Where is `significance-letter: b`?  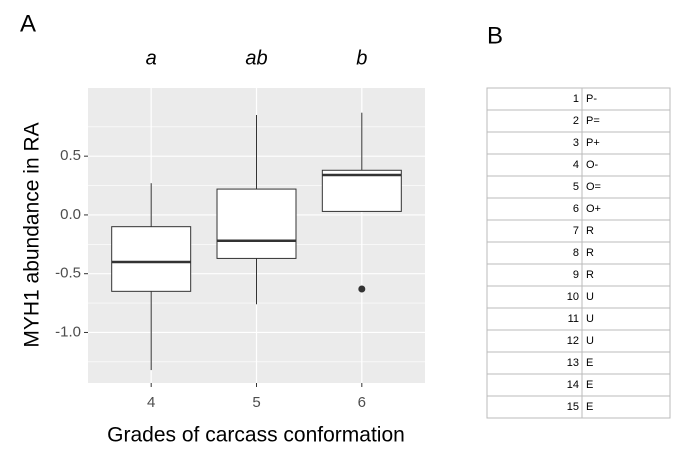
significance-letter: b is located at coordinates (361, 58).